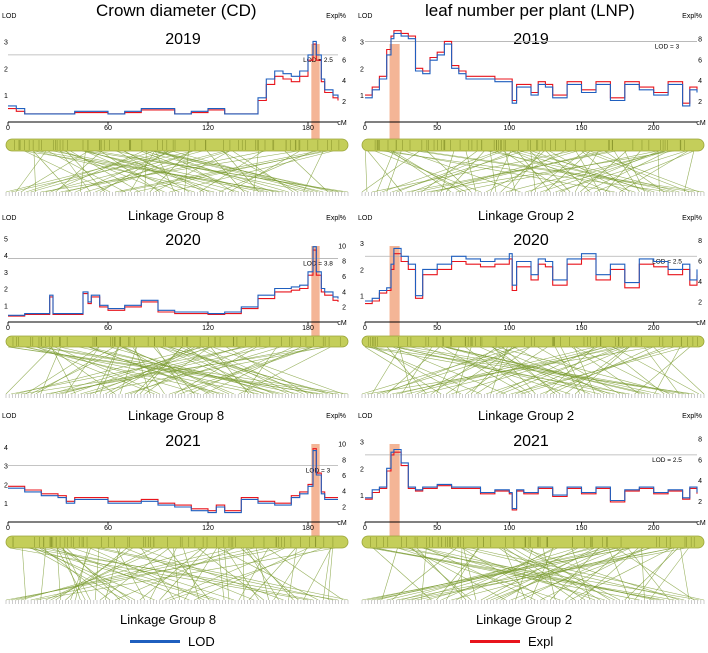  I want to click on linkage-map-cd-2021, so click(177, 569).